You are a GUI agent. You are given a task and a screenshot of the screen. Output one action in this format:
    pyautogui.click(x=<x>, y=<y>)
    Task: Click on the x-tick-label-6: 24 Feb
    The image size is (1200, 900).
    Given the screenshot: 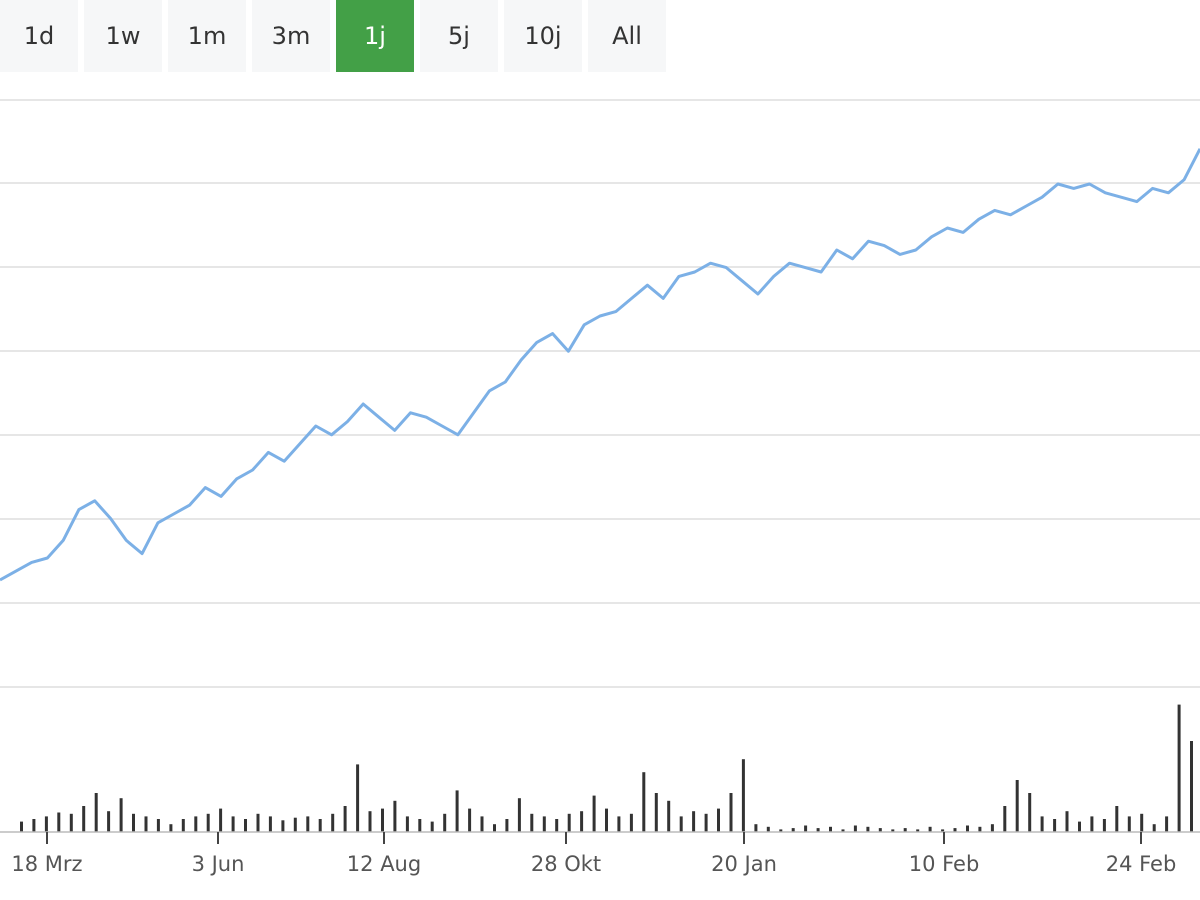 What is the action you would take?
    pyautogui.click(x=1141, y=864)
    